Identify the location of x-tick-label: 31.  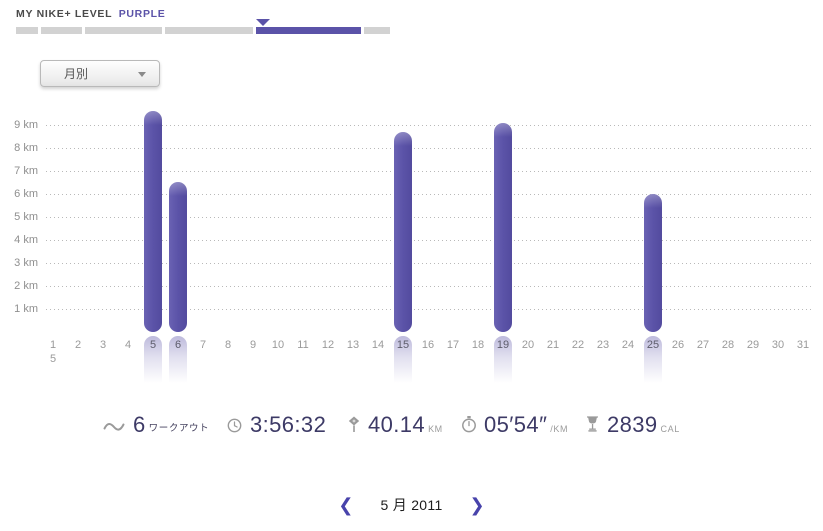
(803, 345).